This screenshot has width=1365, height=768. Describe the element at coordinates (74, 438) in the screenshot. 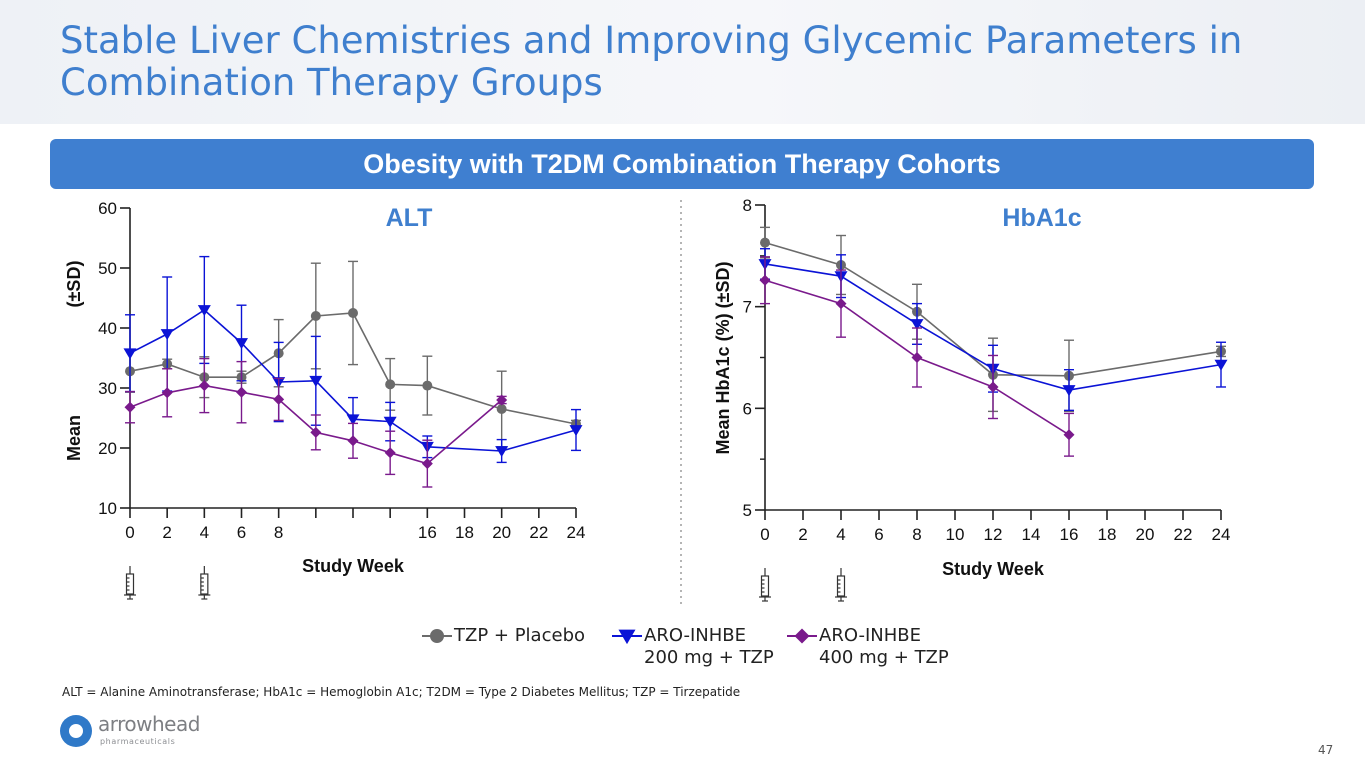

I see `y-axis-label: Mean` at that location.